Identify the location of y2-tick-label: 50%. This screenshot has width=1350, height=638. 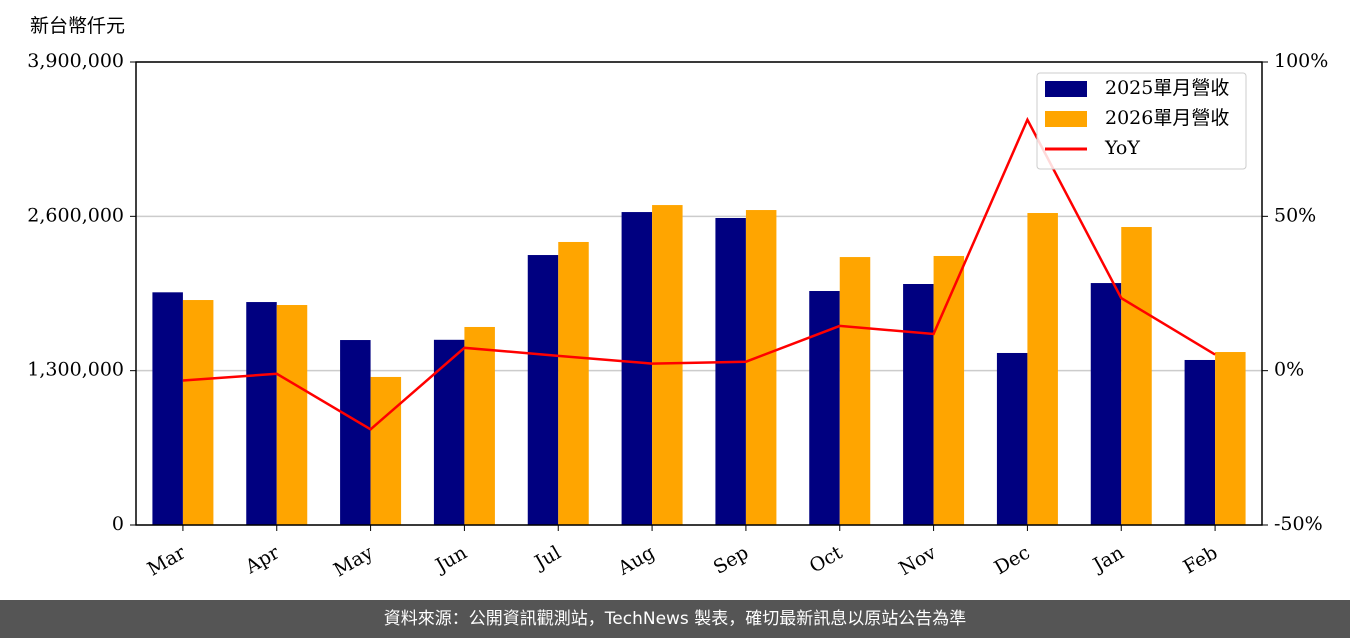
(1295, 215).